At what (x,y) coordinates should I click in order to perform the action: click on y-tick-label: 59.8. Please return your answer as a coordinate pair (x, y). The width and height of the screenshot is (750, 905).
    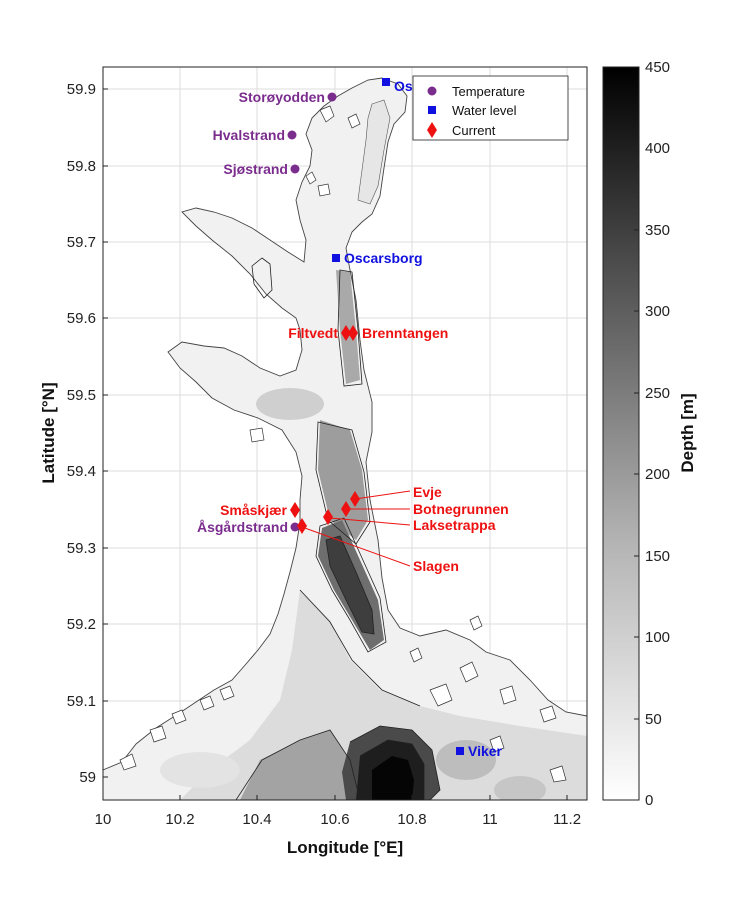
    Looking at the image, I should click on (81, 166).